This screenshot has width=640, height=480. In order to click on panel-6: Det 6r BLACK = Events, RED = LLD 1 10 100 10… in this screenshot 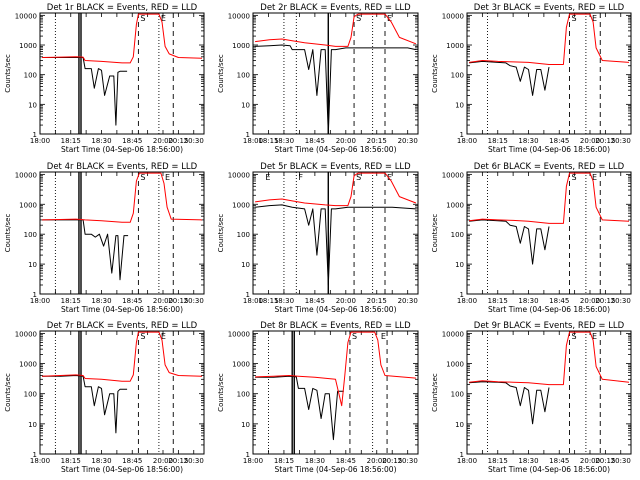, I will do `click(531, 238)`.